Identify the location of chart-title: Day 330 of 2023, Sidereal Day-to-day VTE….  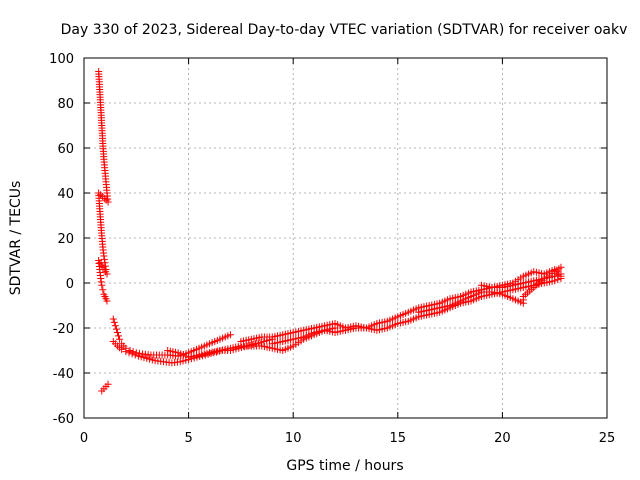
(344, 30).